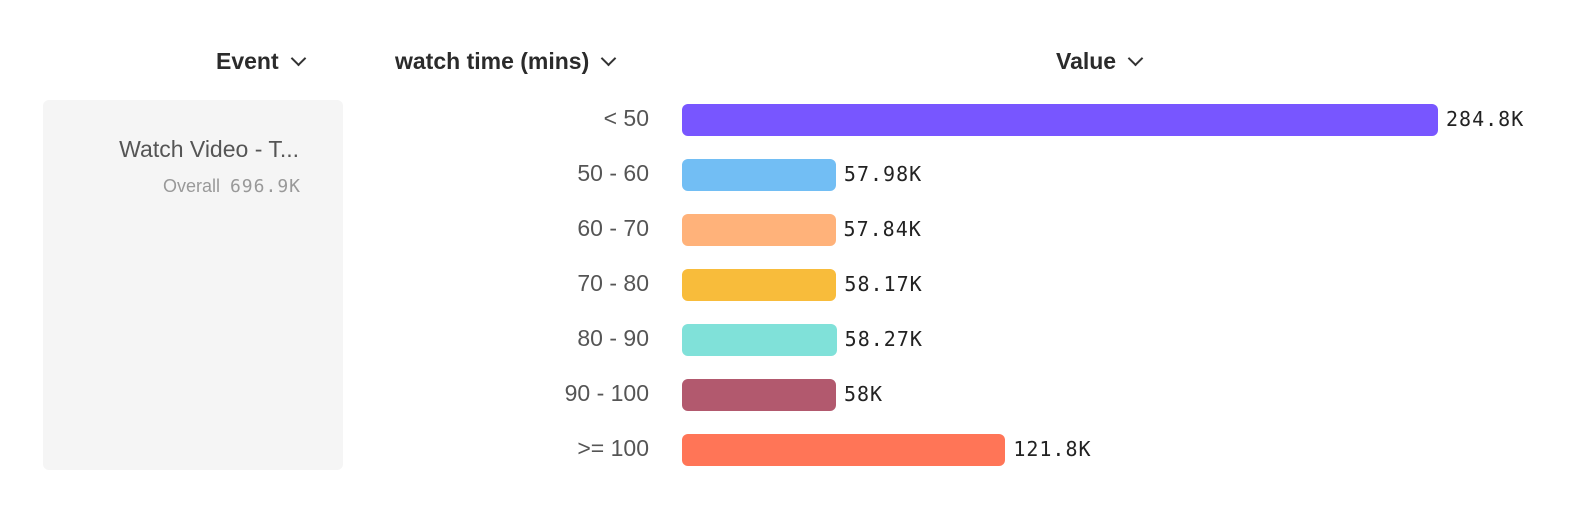 This screenshot has height=518, width=1592. I want to click on value-label: 58.27K, so click(883, 339).